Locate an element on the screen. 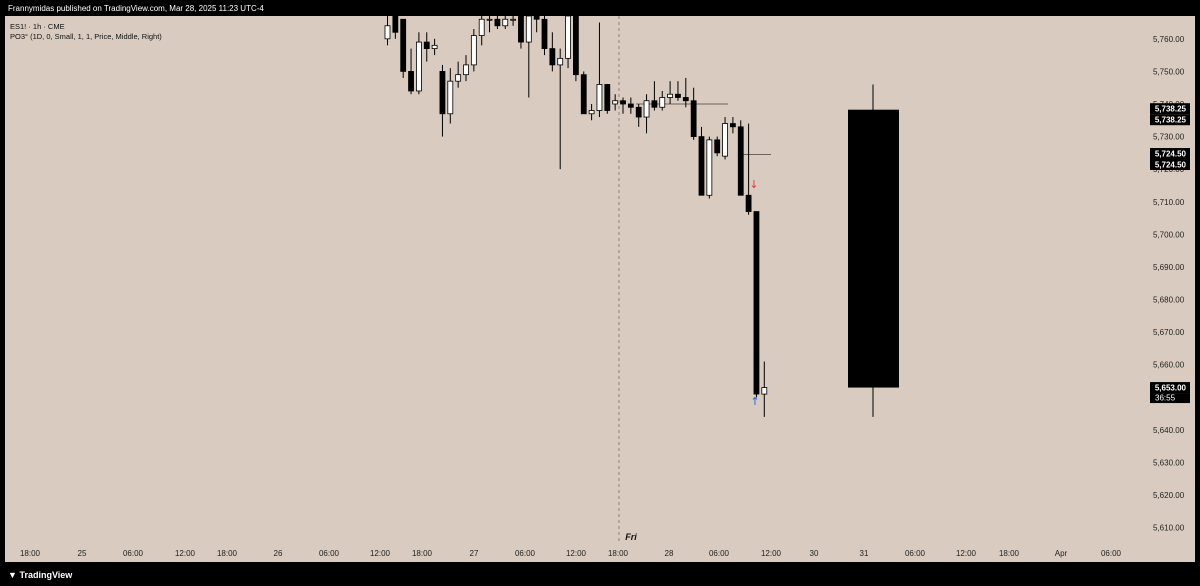 Image resolution: width=1200 pixels, height=586 pixels. countdown-label: 36:55 is located at coordinates (1165, 398).